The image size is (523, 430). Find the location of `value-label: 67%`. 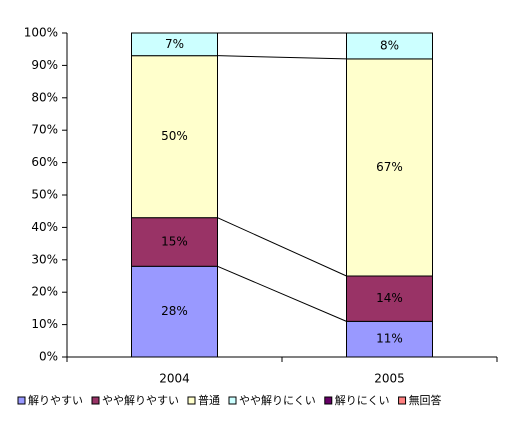

value-label: 67% is located at coordinates (389, 167).